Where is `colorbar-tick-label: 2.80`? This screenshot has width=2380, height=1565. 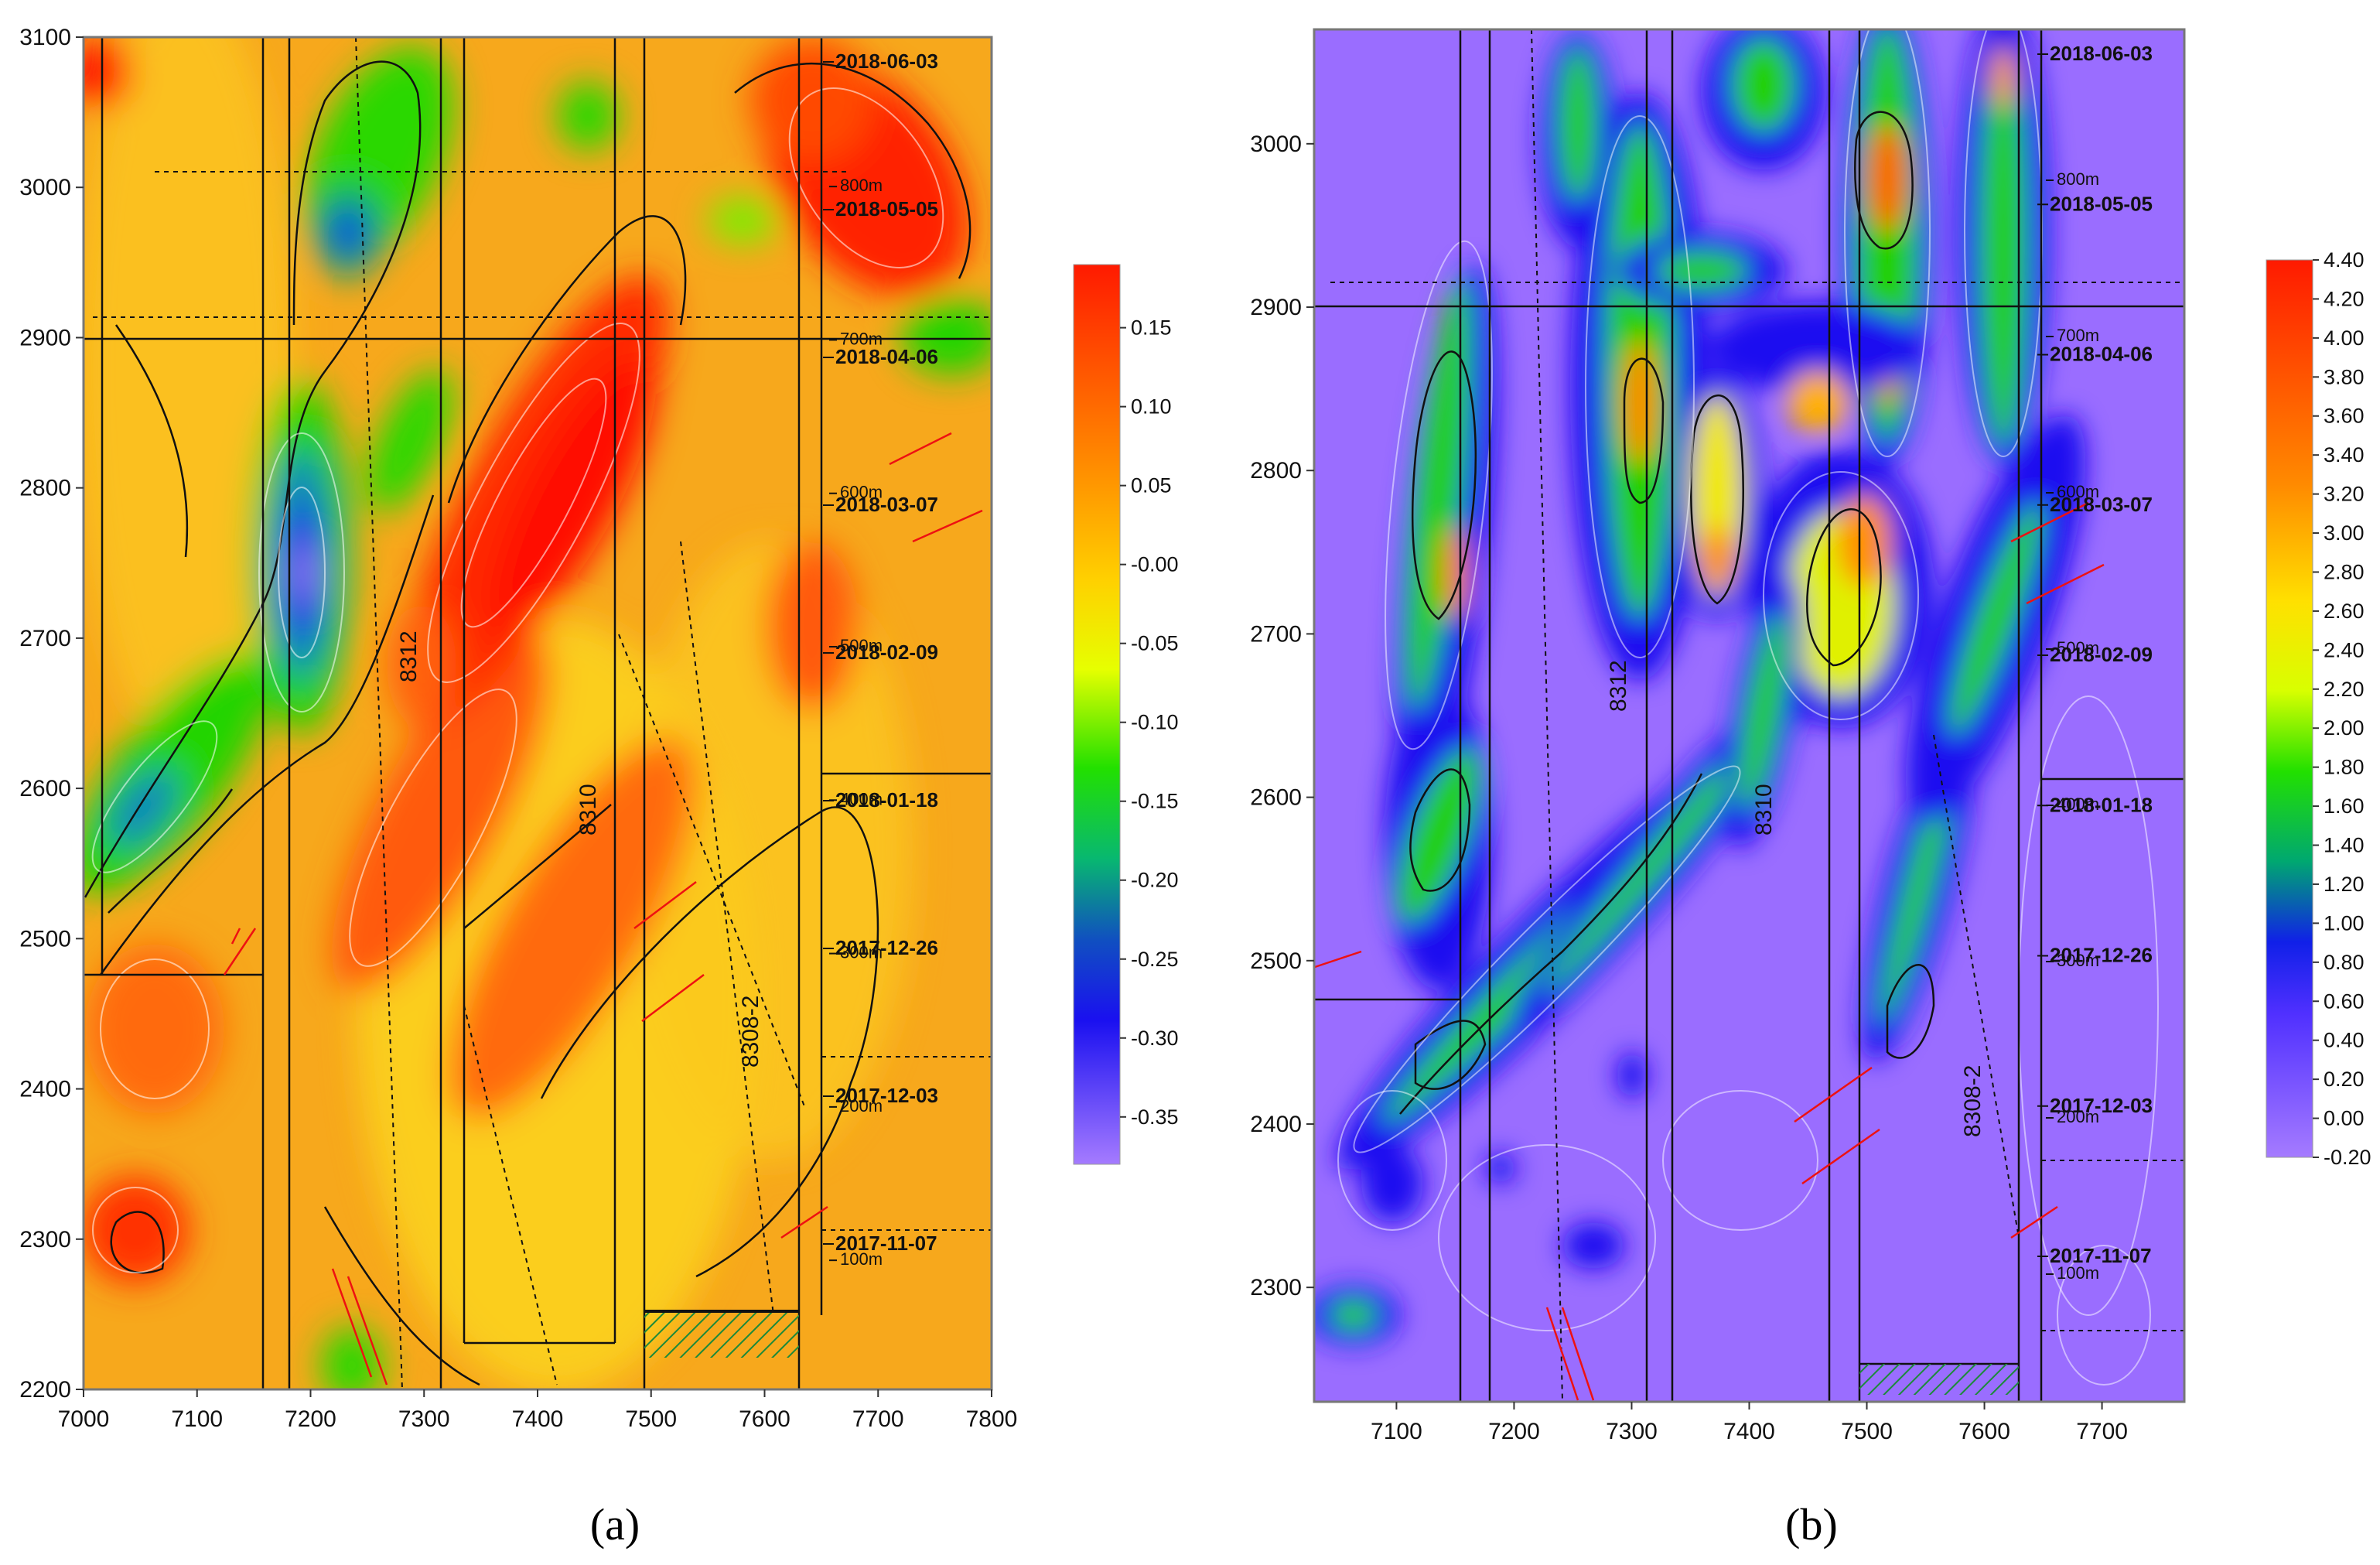
colorbar-tick-label: 2.80 is located at coordinates (2345, 571).